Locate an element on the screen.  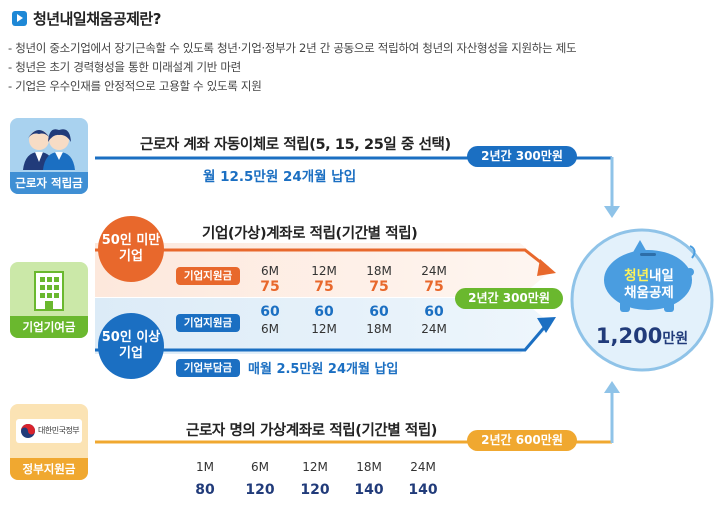
intro-line: - 기업은 우수인재를 안정적으로 고용할 수 있도록 지원 is located at coordinates (135, 86).